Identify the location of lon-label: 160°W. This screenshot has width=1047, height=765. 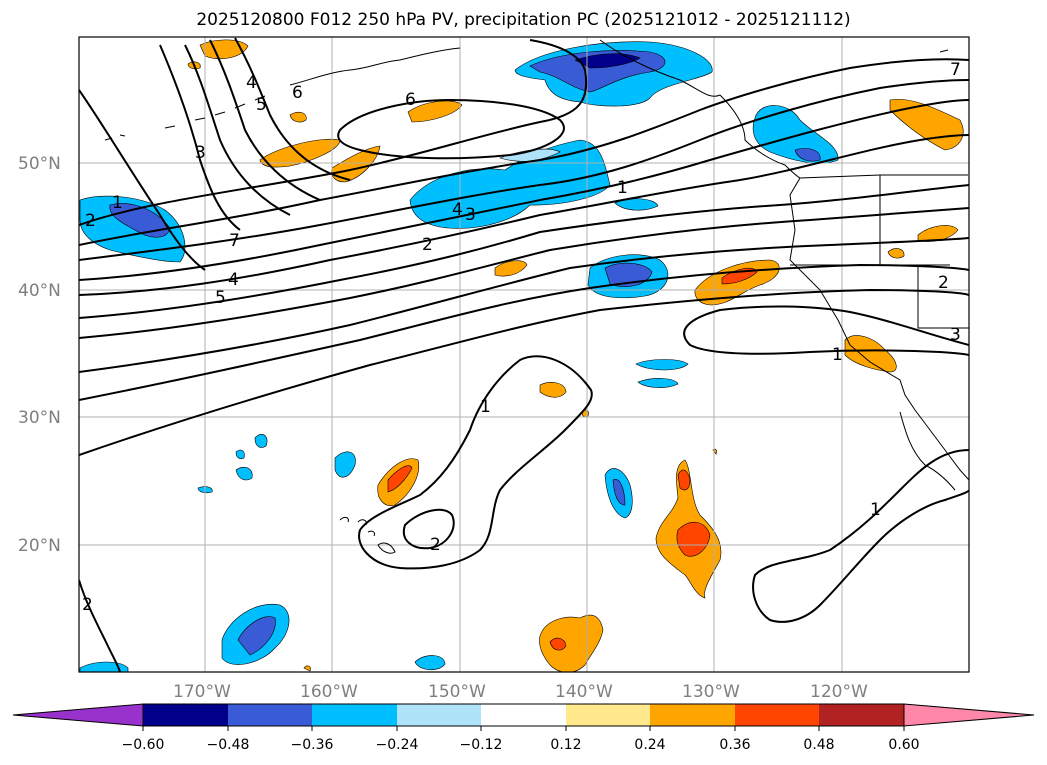
(329, 692).